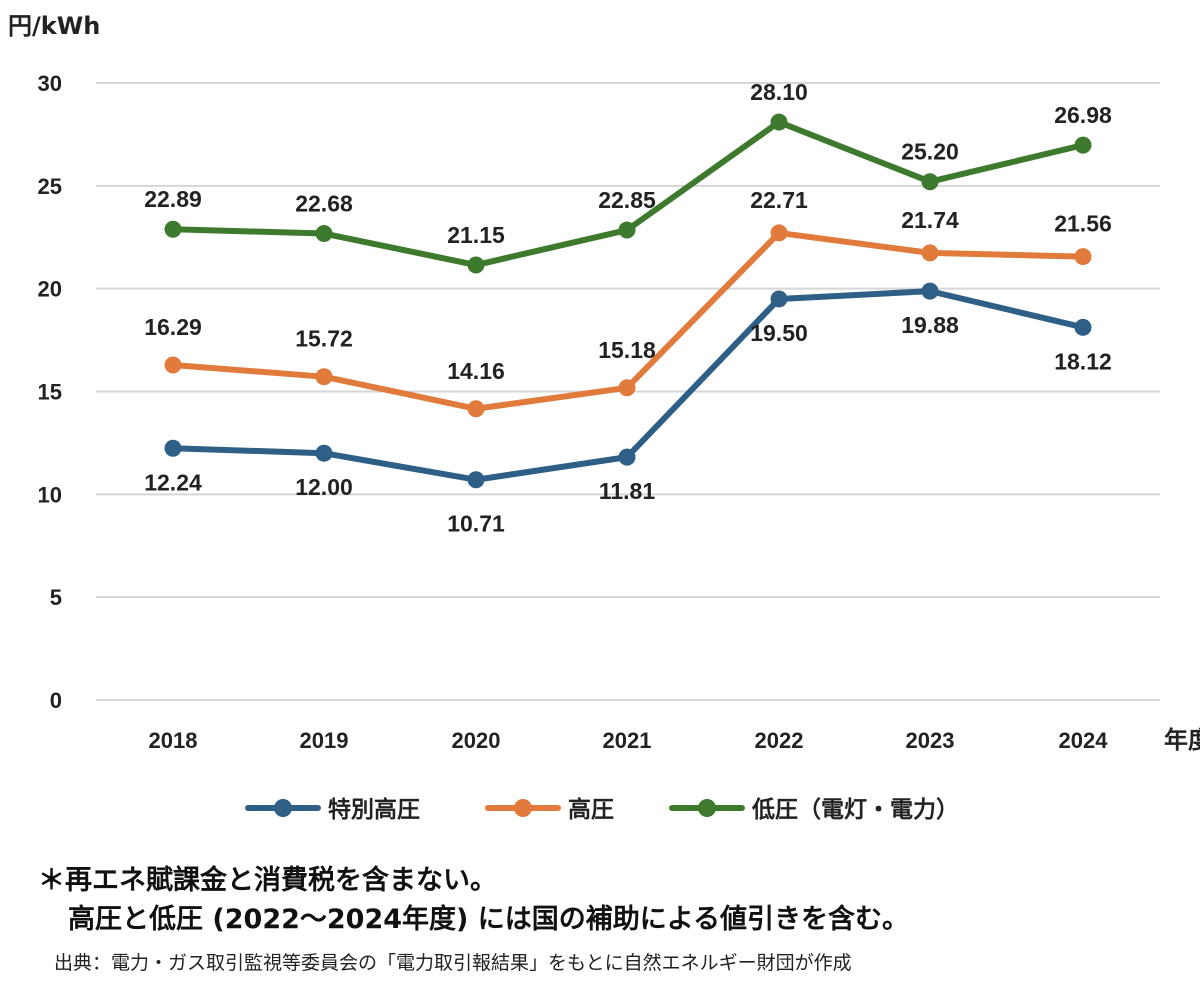 The image size is (1200, 983). What do you see at coordinates (324, 204) in the screenshot?
I see `data-label: 22.68` at bounding box center [324, 204].